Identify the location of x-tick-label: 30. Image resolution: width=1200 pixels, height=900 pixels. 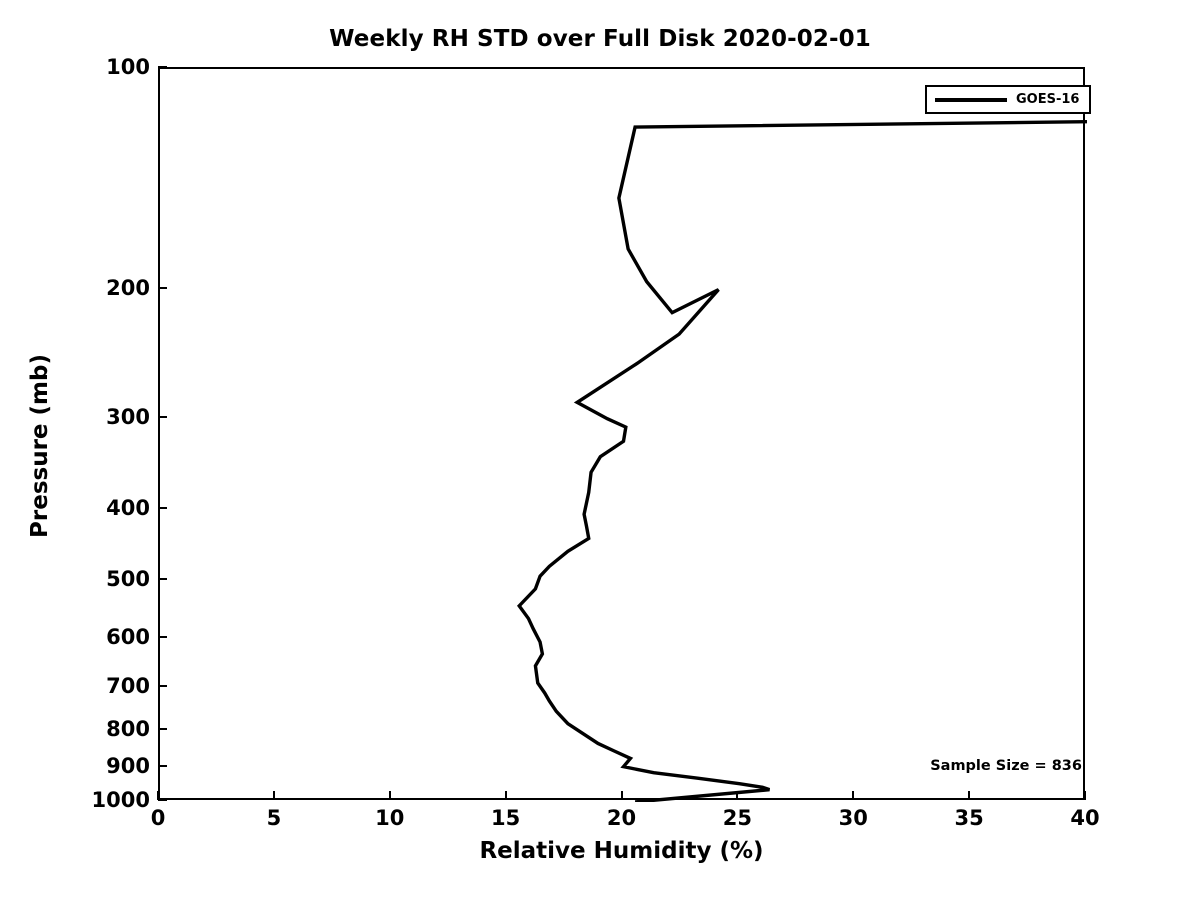
(853, 818).